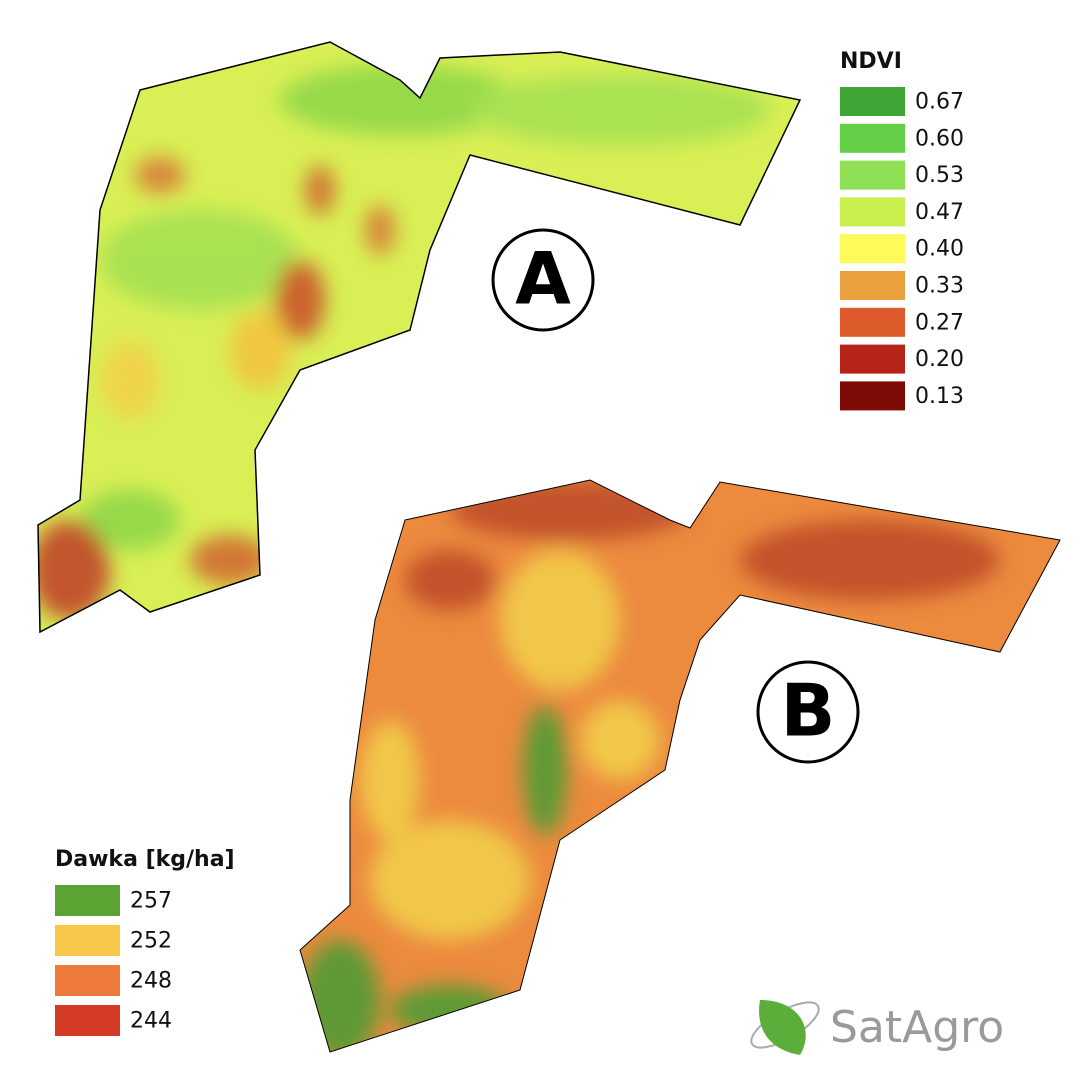 The width and height of the screenshot is (1080, 1080). Describe the element at coordinates (151, 981) in the screenshot. I see `legend-label: 248` at that location.